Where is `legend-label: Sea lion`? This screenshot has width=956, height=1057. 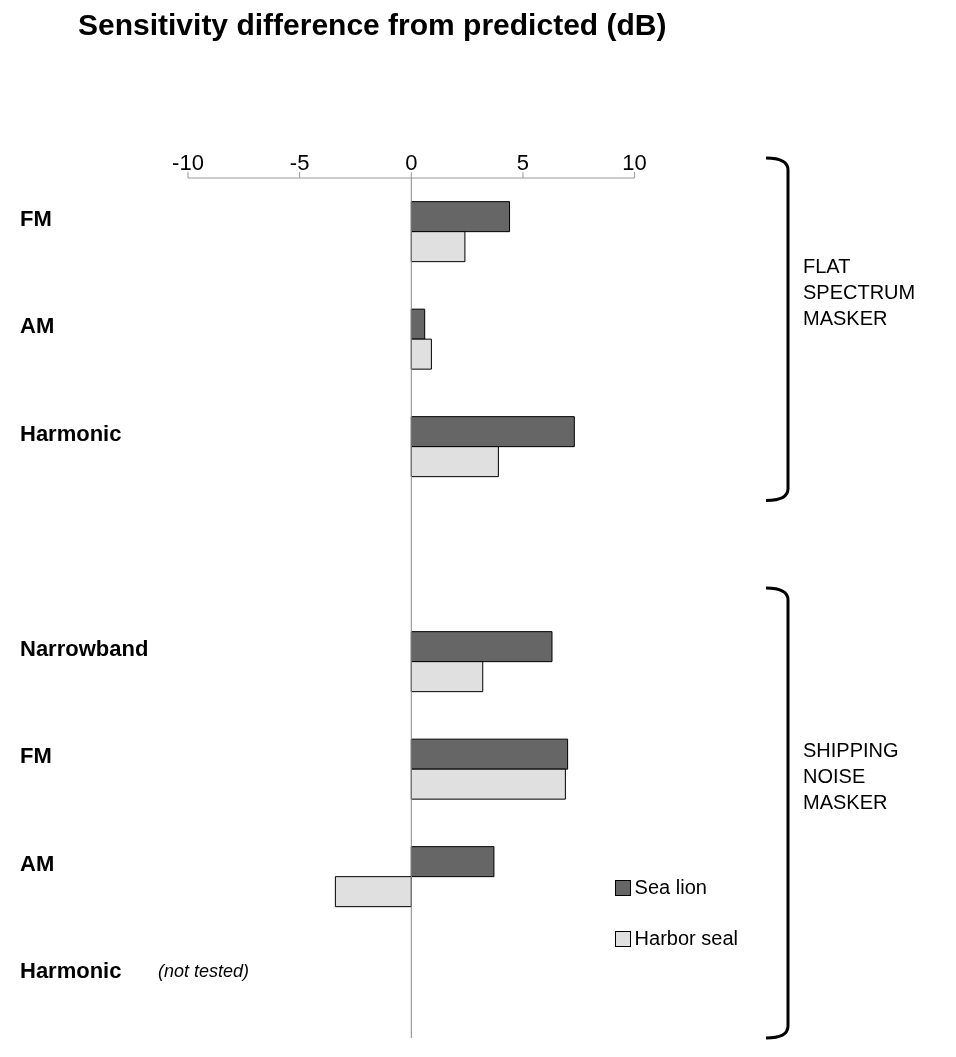
legend-label: Sea lion is located at coordinates (670, 887).